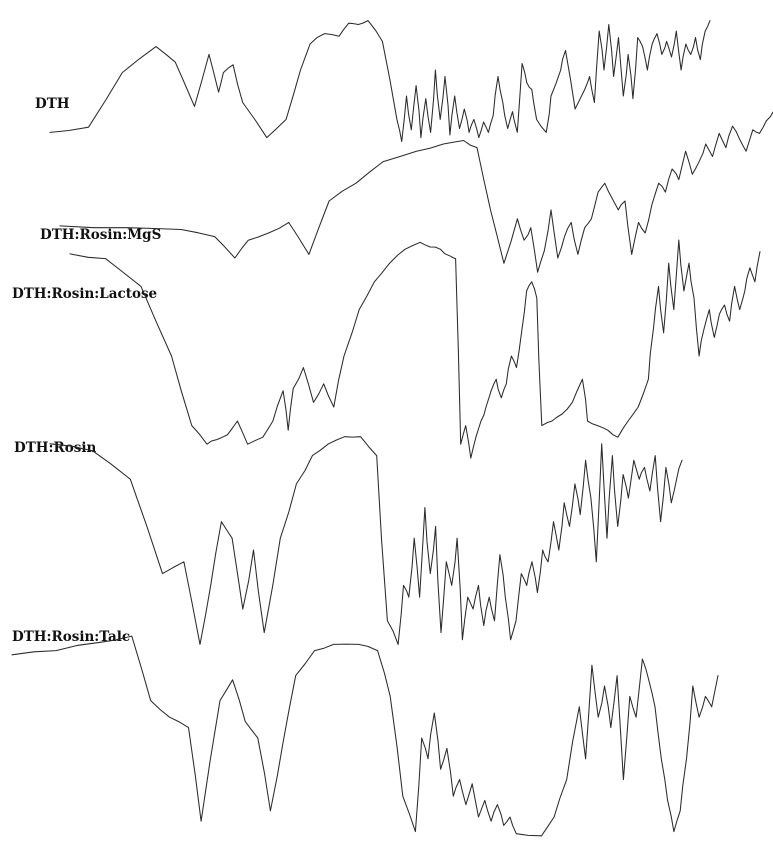 The height and width of the screenshot is (847, 773). Describe the element at coordinates (71, 637) in the screenshot. I see `series-label-dth-rosin-talc: DTH:Rosin:Talc` at that location.